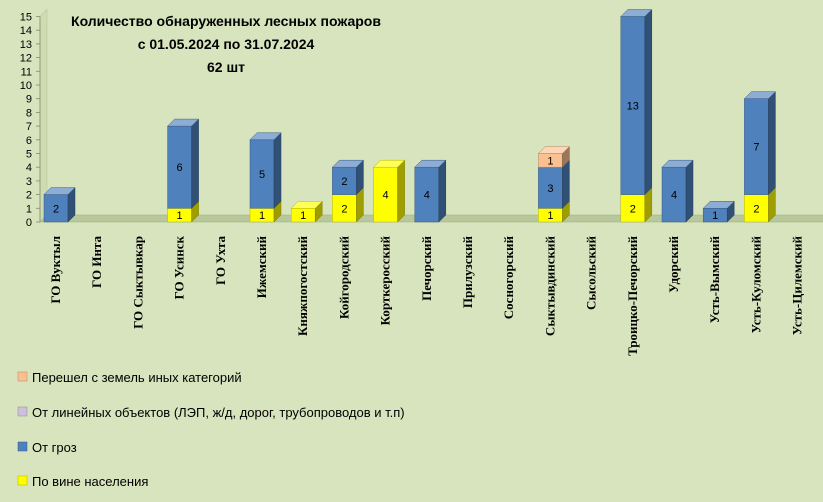 The height and width of the screenshot is (502, 823). Describe the element at coordinates (29, 113) in the screenshot. I see `y-tick-label: 8` at that location.